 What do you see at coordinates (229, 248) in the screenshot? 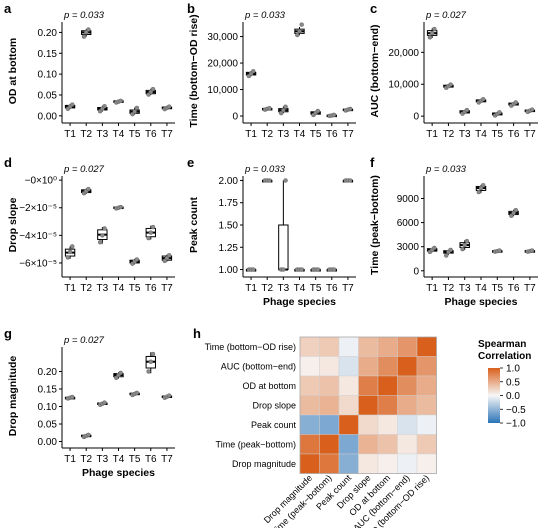
I see `y-tick-label: 1.25` at bounding box center [229, 248].